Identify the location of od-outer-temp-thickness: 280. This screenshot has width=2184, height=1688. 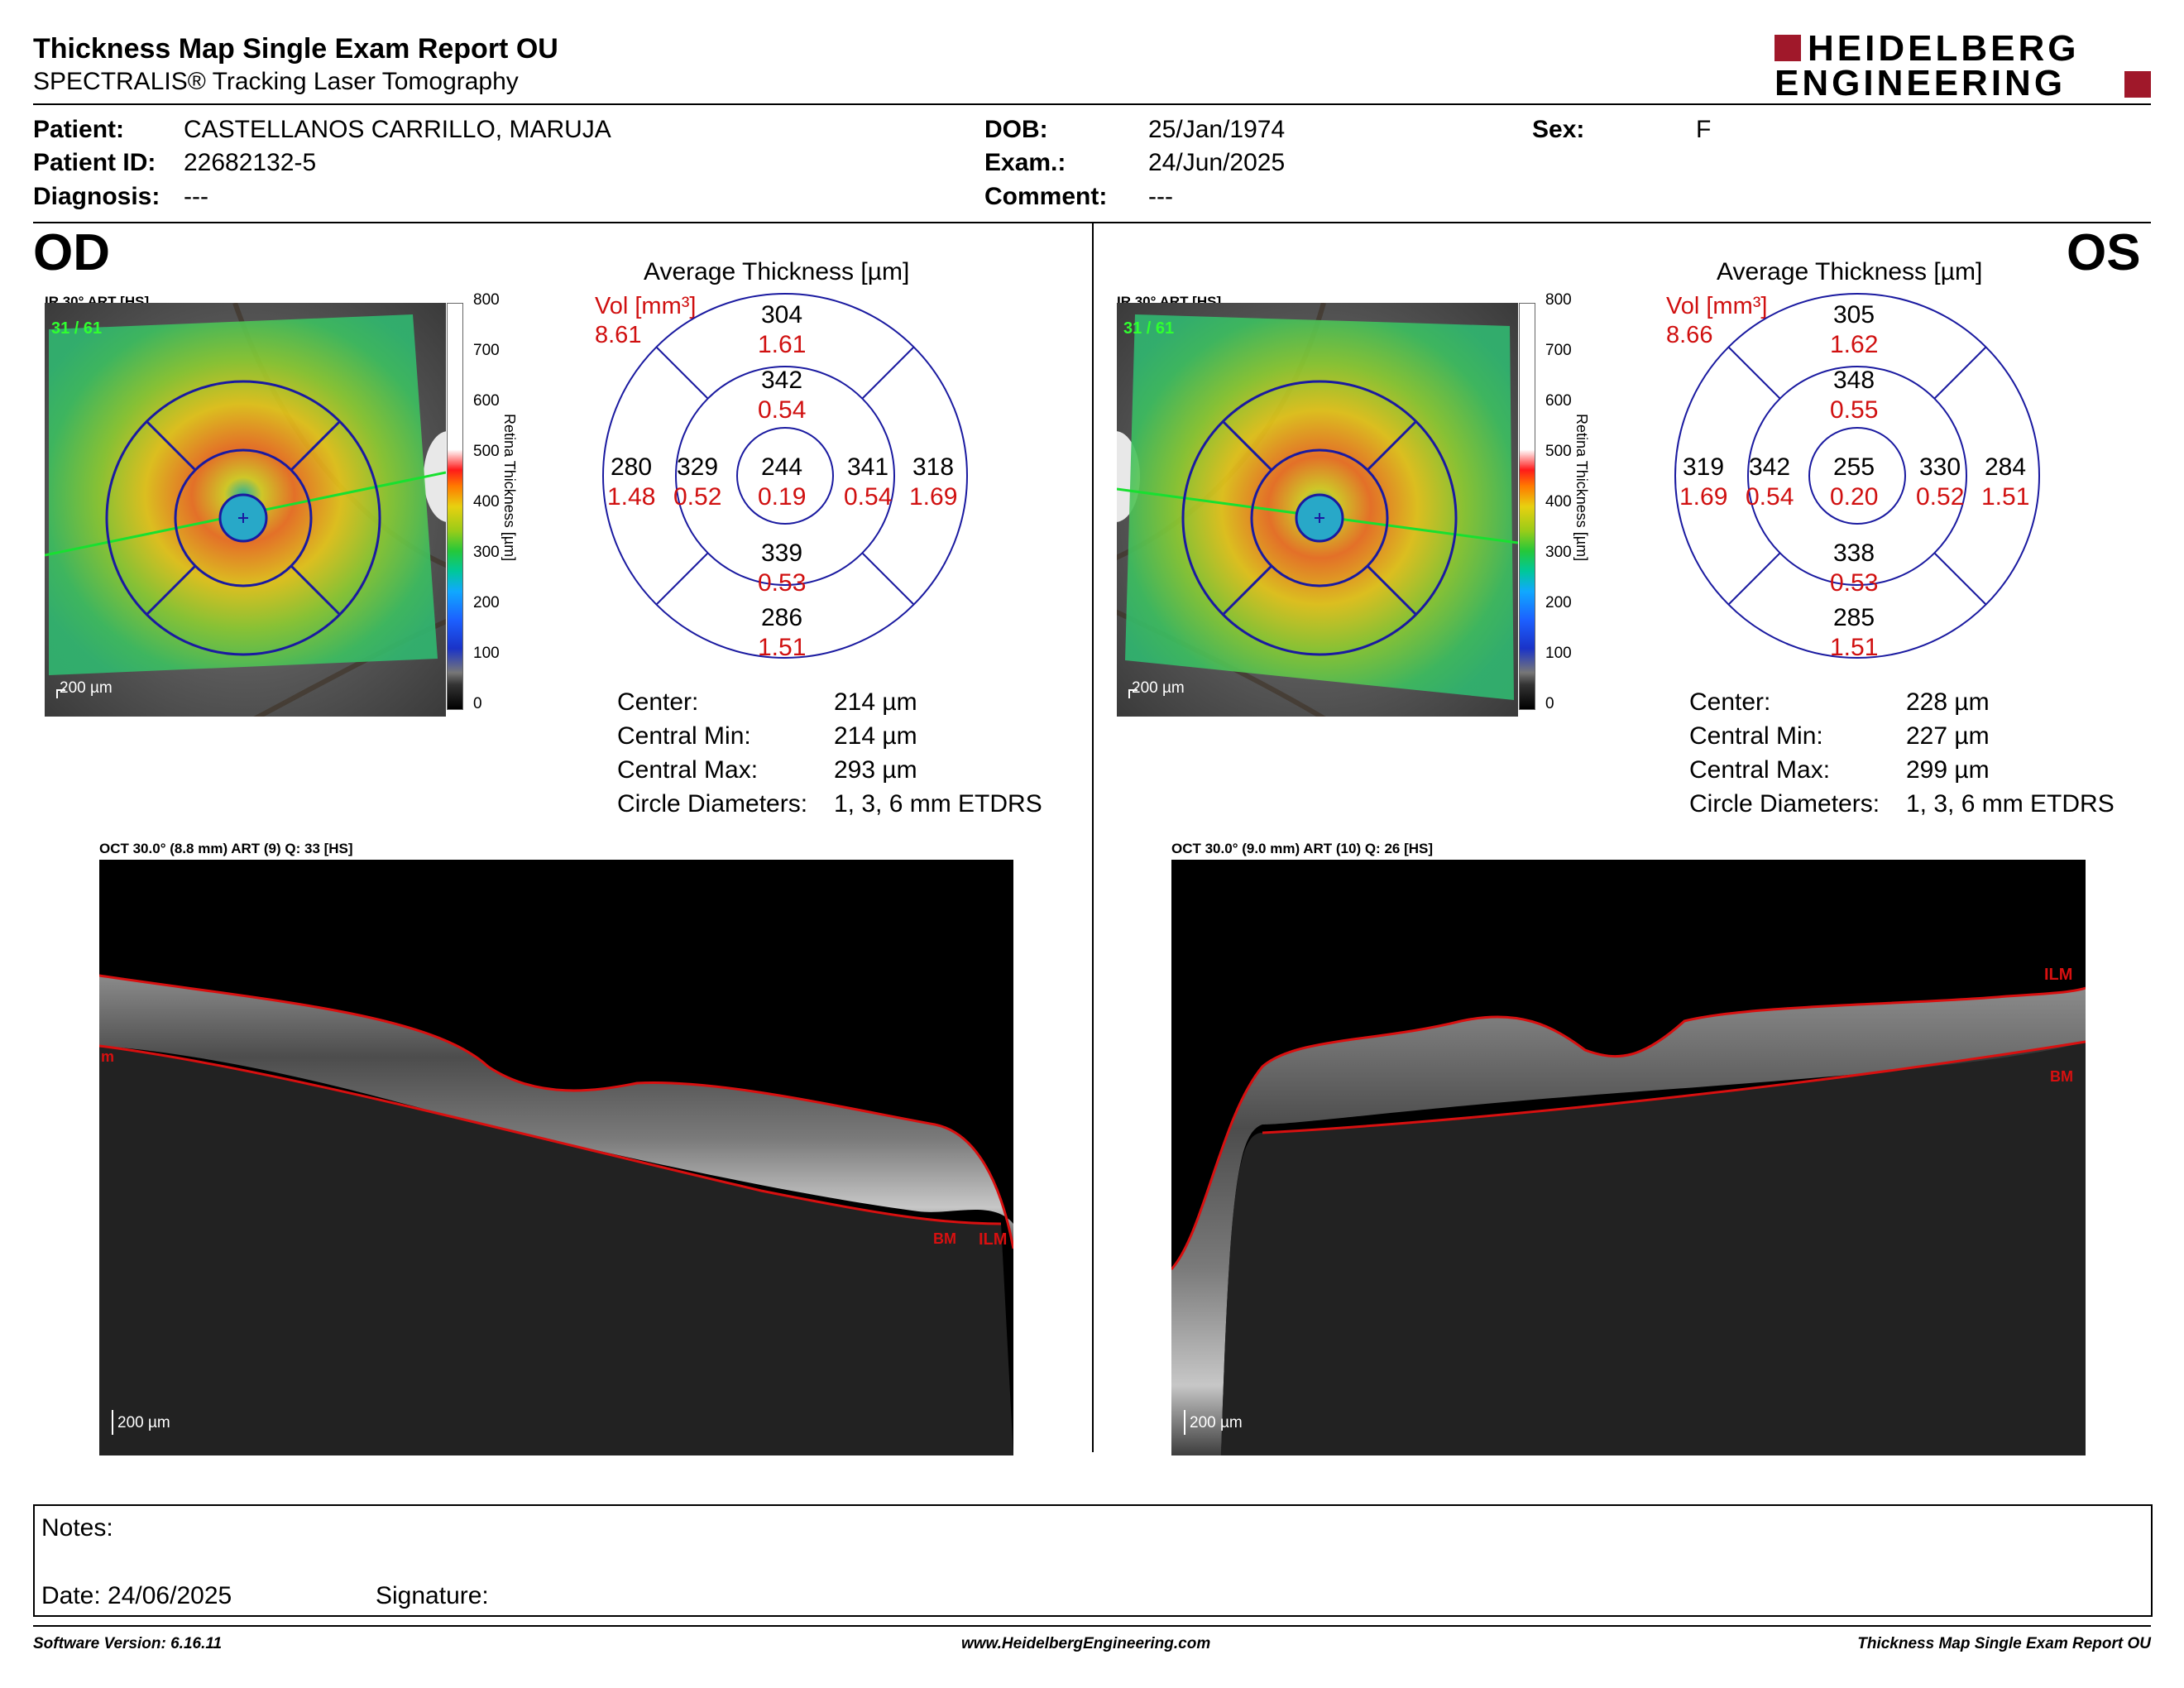
(632, 467).